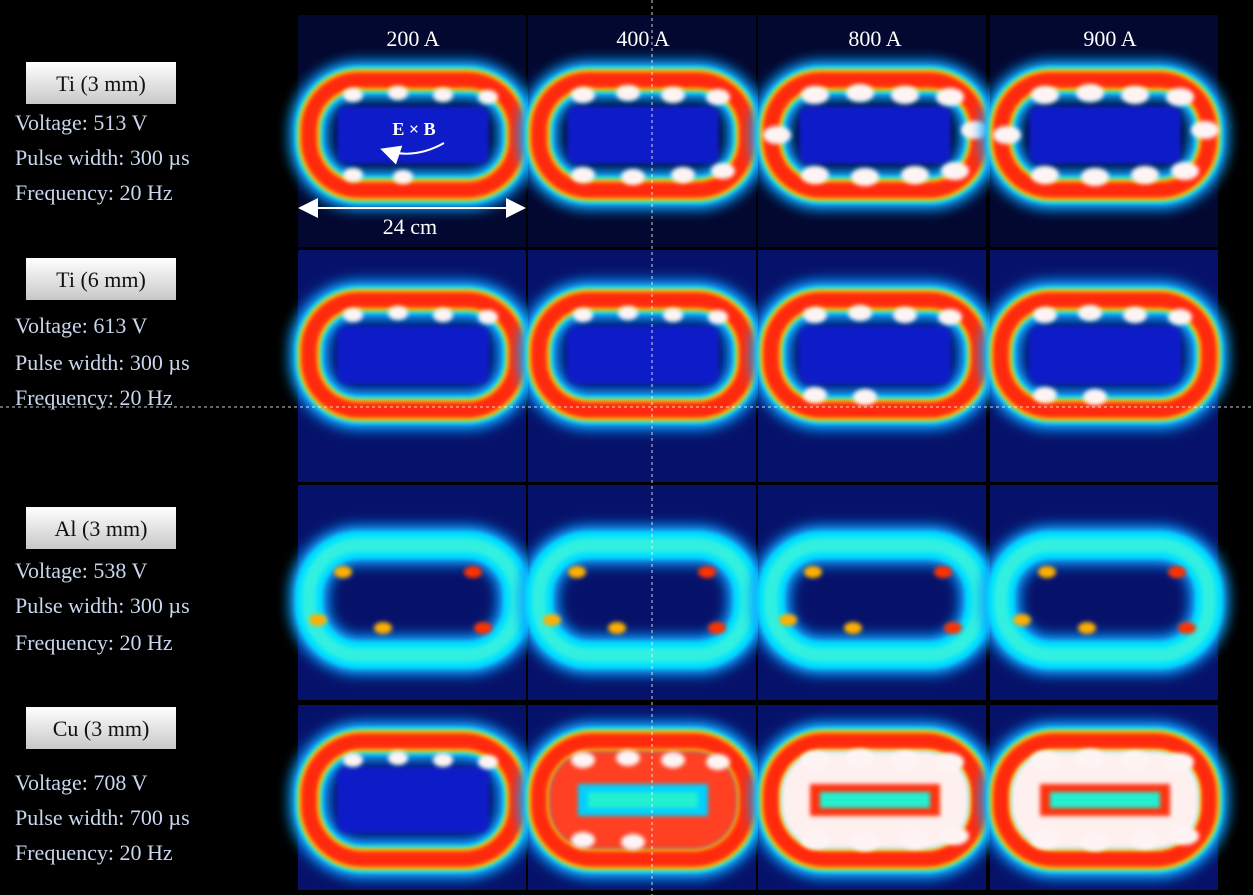  I want to click on condition-line: Voltage: 613 V, so click(81, 325).